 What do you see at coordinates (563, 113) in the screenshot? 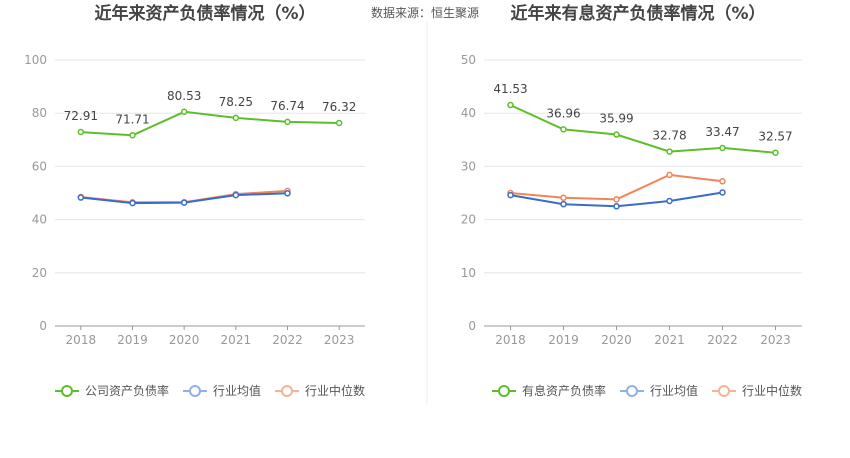
I see `data-label: 36.96` at bounding box center [563, 113].